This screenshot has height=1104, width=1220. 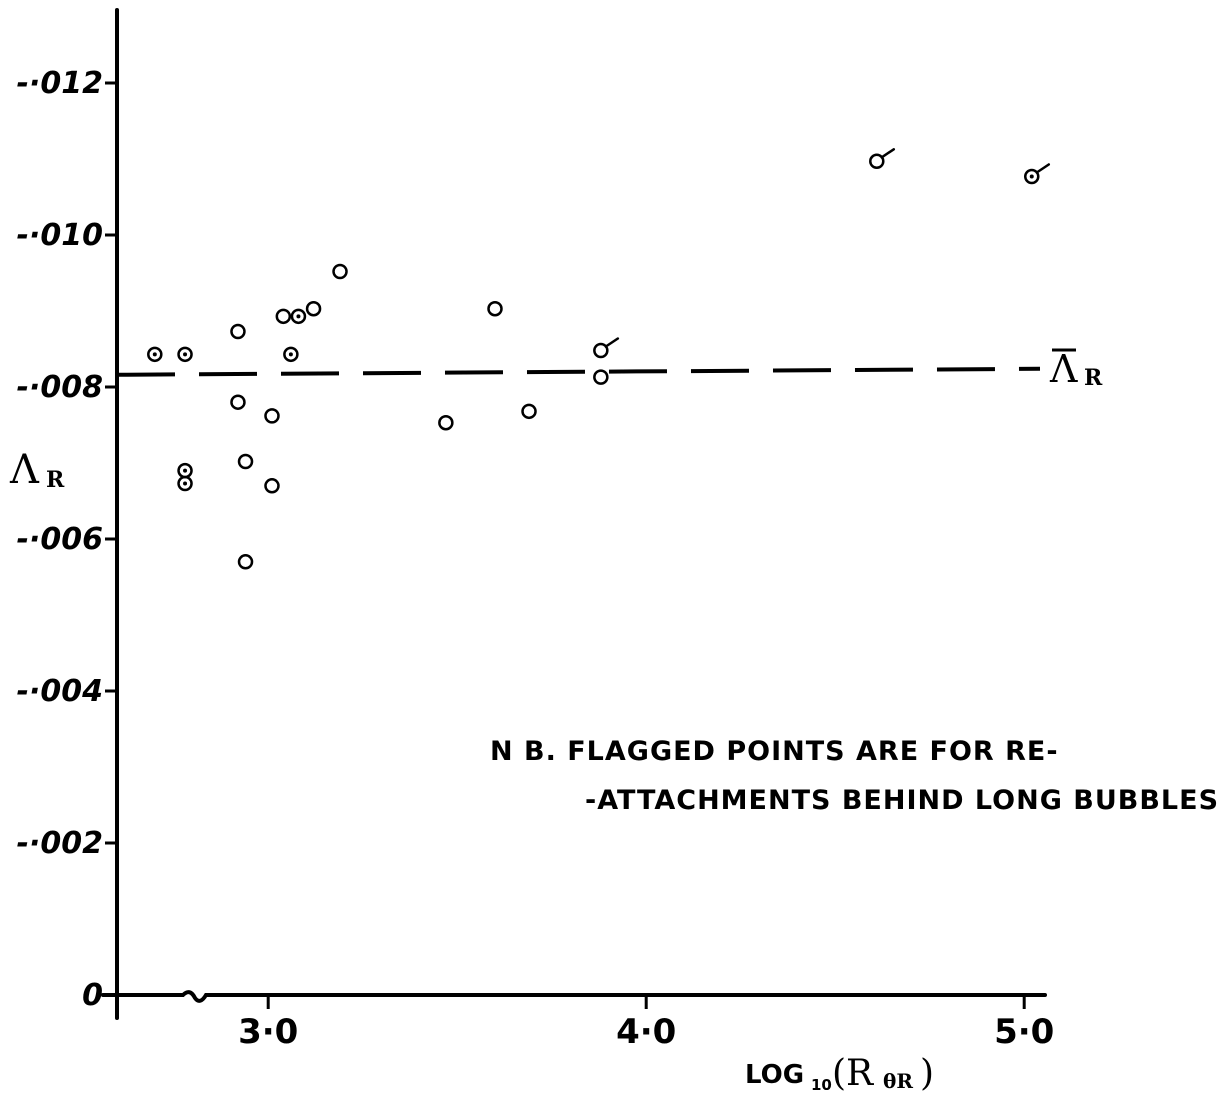 I want to click on x-axis-label-base: 10, so click(x=821, y=1085).